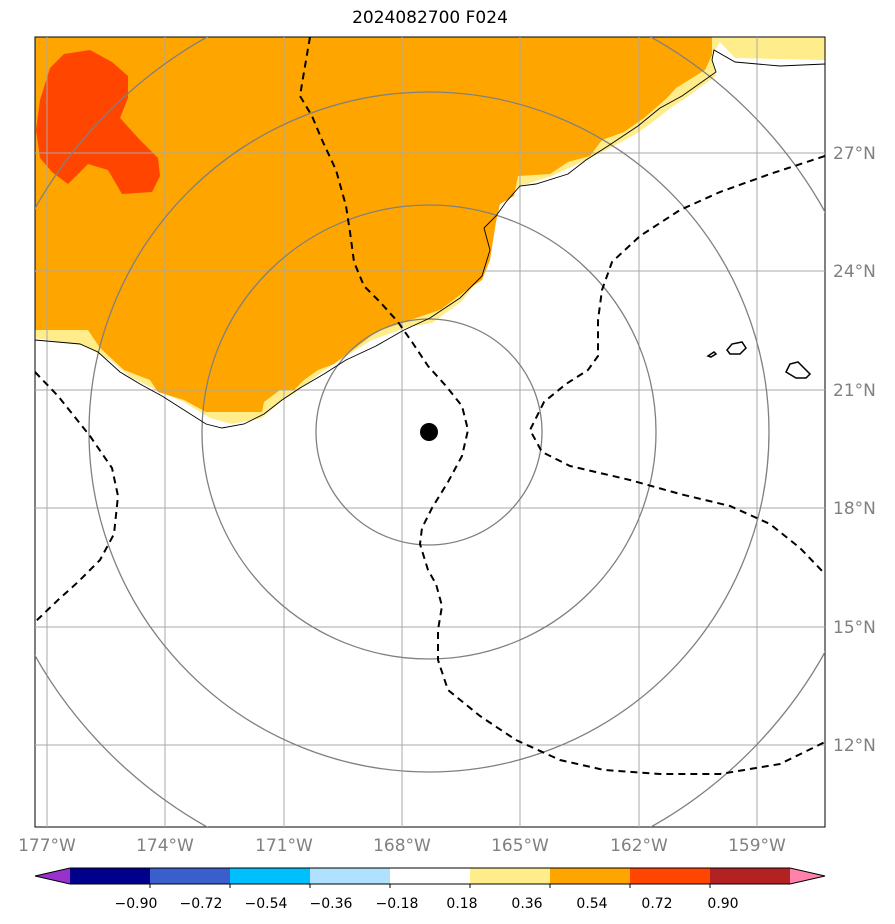 The width and height of the screenshot is (895, 924). Describe the element at coordinates (284, 846) in the screenshot. I see `lon-tick: 171°W` at that location.